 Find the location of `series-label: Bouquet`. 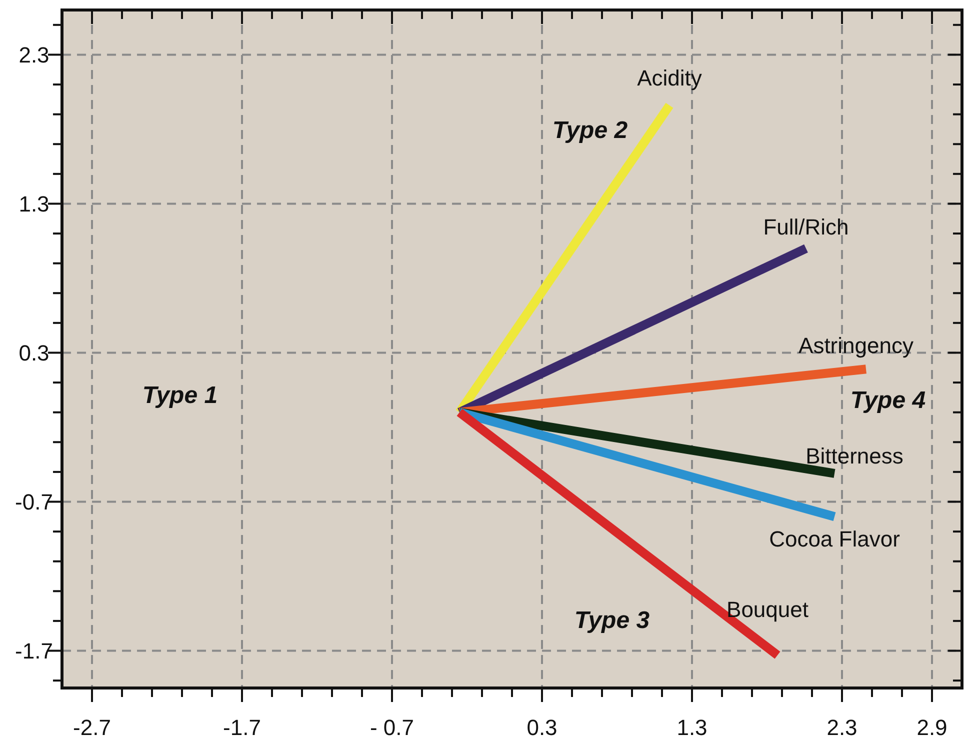

series-label: Bouquet is located at coordinates (767, 609).